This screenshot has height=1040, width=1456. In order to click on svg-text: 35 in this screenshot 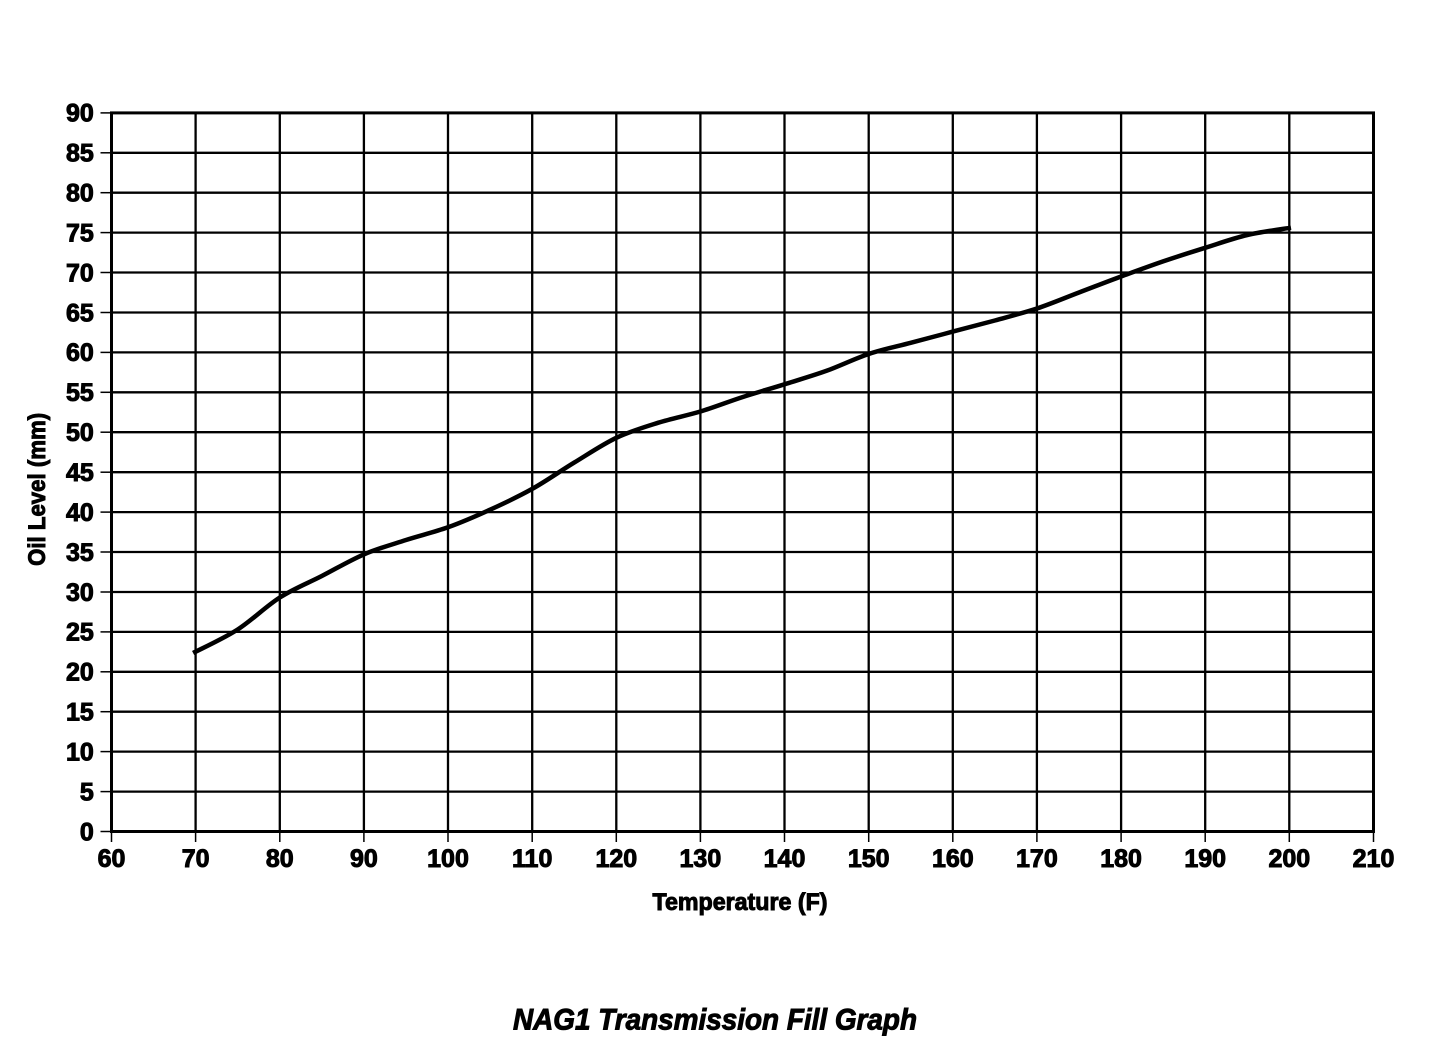, I will do `click(80, 553)`.